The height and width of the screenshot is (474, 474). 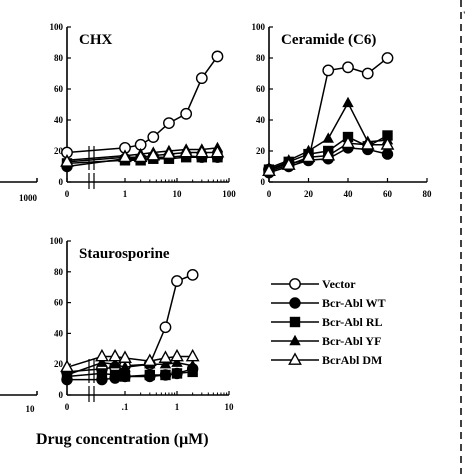 What do you see at coordinates (31, 409) in the screenshot?
I see `left-partial-tick-bottom: 10` at bounding box center [31, 409].